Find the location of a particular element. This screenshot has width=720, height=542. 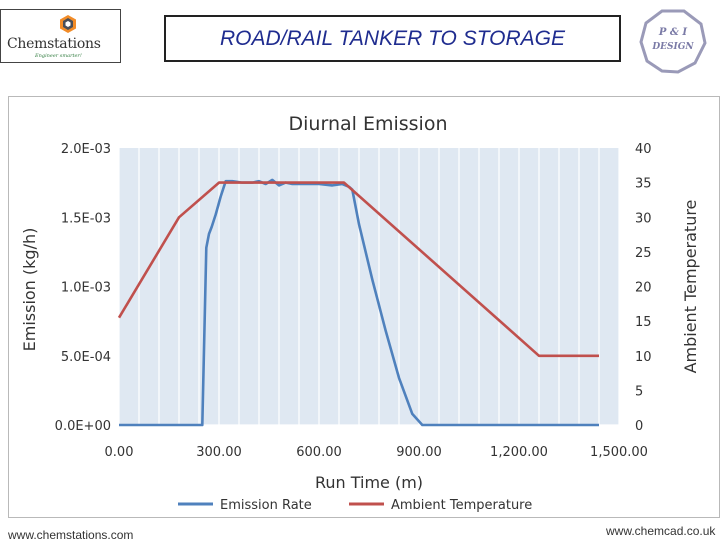

page-title-box: ROAD/RAIL TANKER TO STORAGE is located at coordinates (392, 38).